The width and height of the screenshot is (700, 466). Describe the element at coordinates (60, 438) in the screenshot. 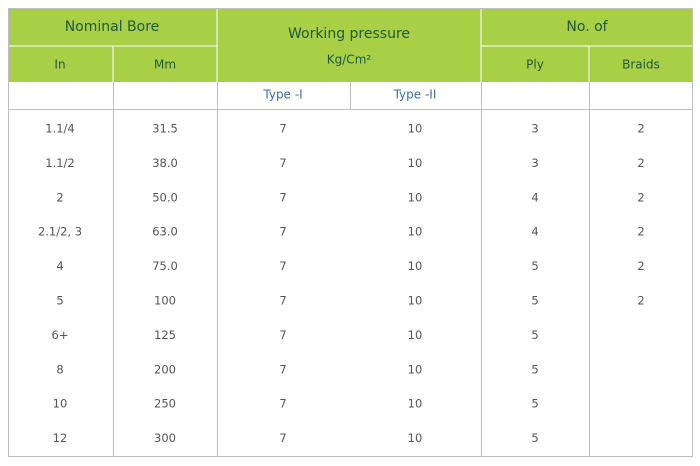

I see `table-cell: 12` at that location.